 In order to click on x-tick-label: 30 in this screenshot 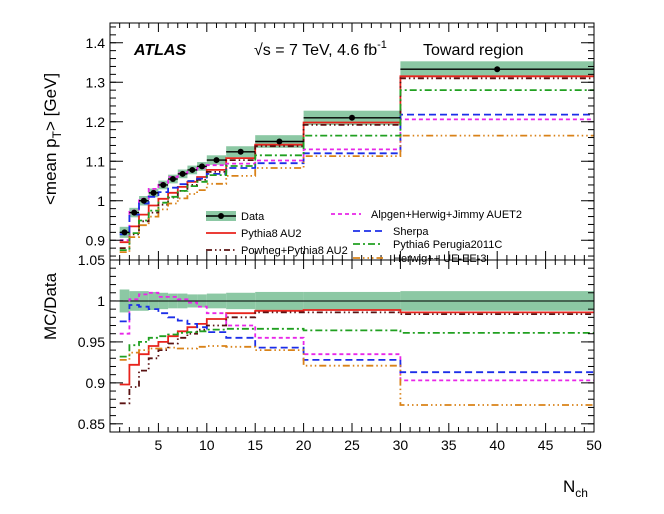, I will do `click(401, 445)`.